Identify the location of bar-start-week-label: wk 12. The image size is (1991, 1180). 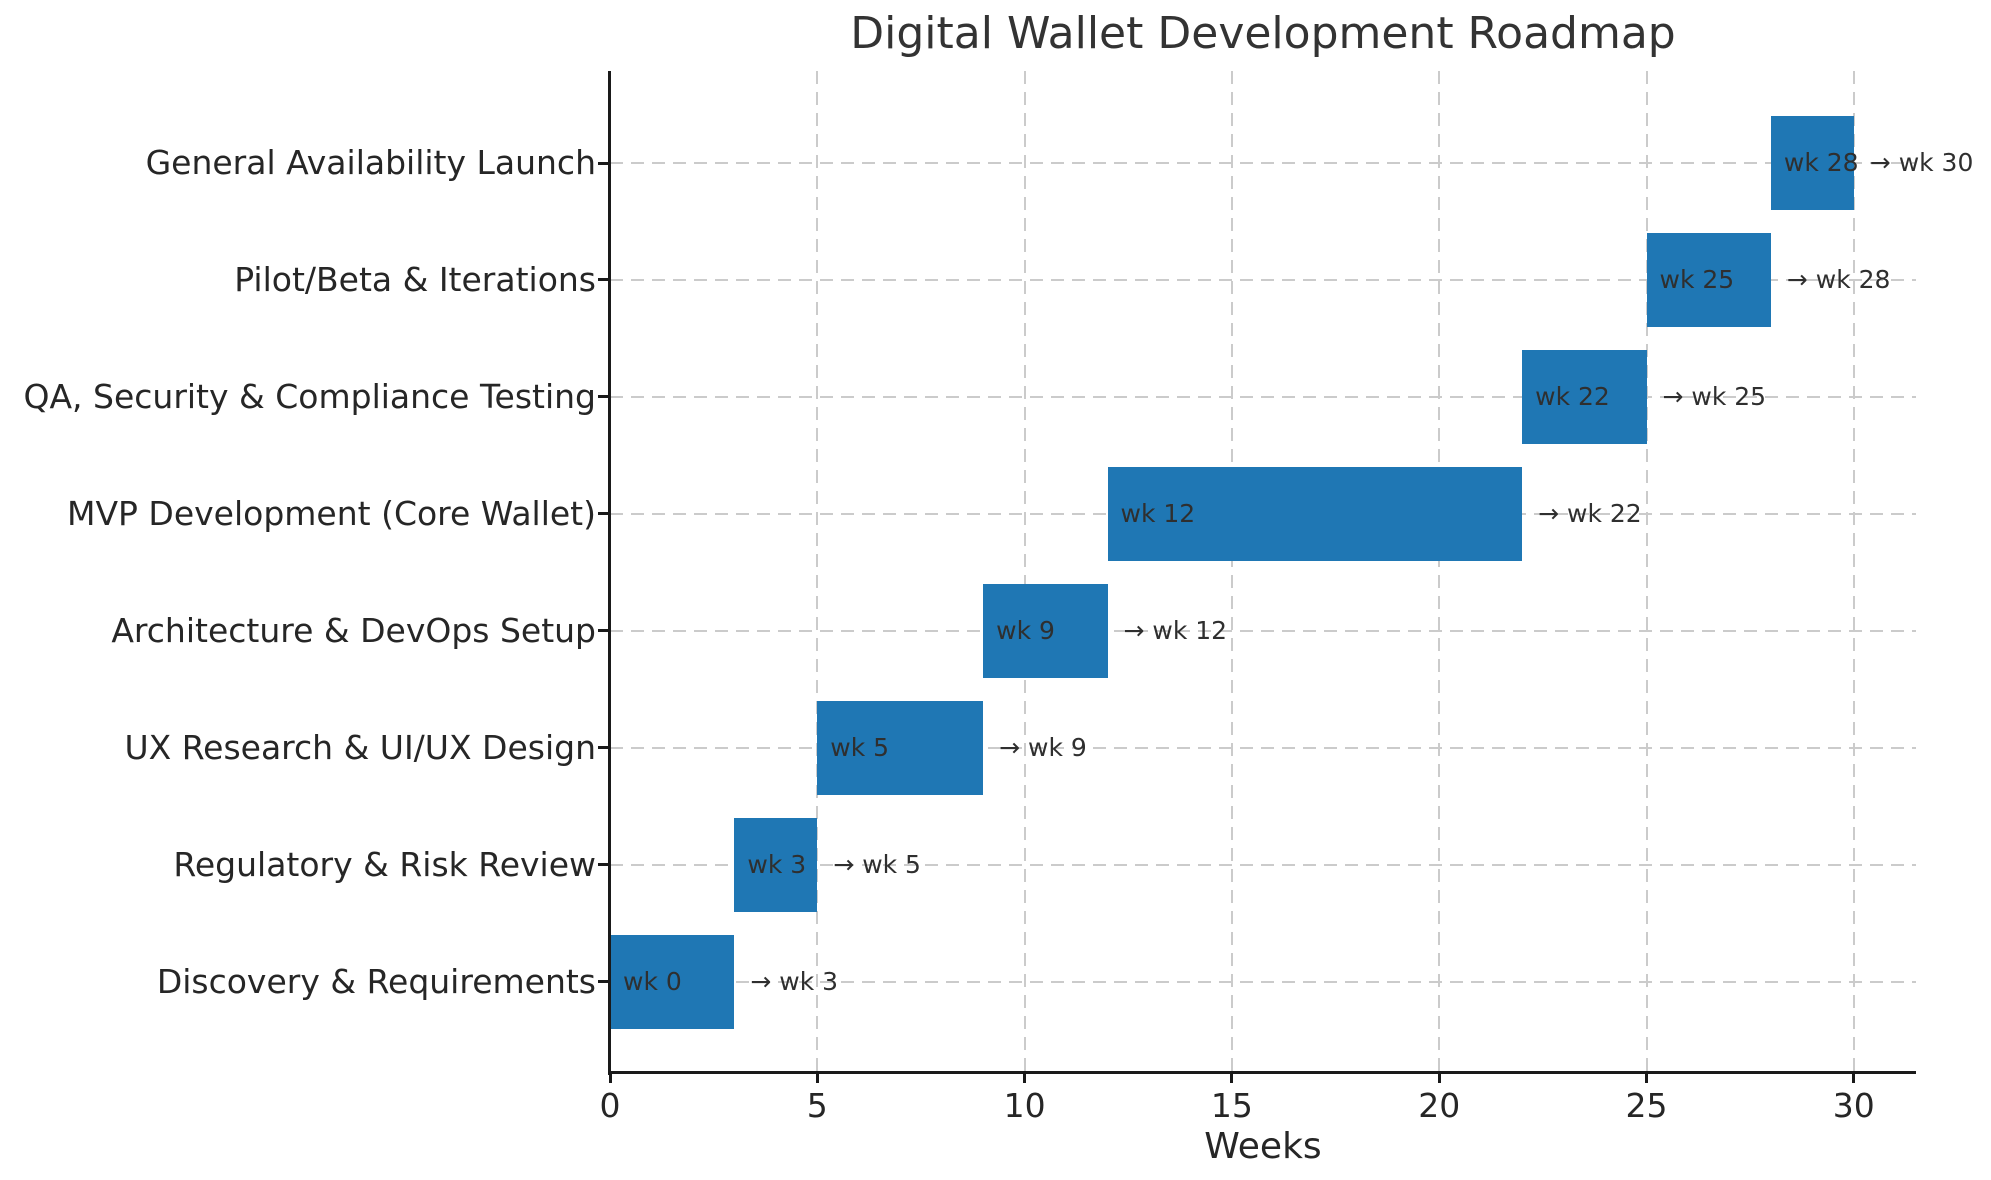
(1158, 513).